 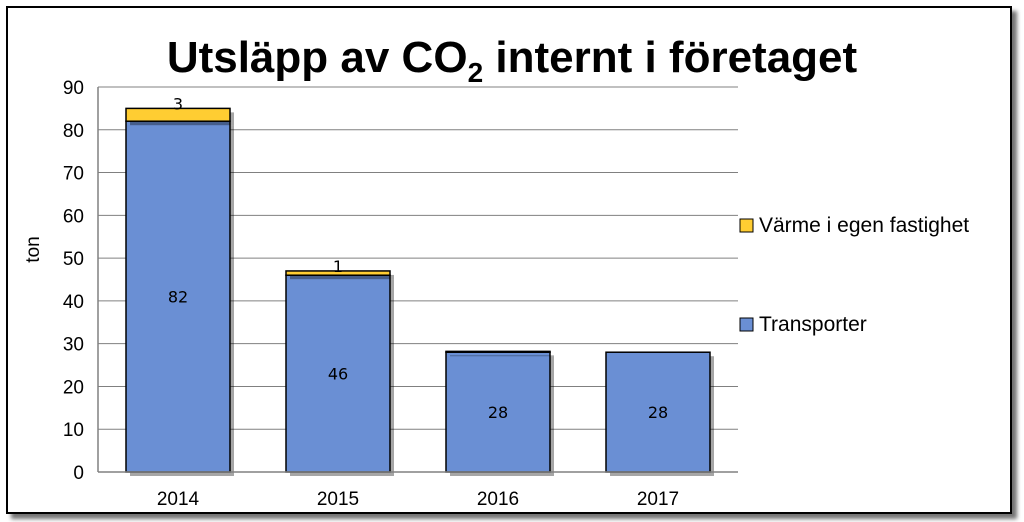 I want to click on x-tick-label: 2015, so click(x=338, y=499).